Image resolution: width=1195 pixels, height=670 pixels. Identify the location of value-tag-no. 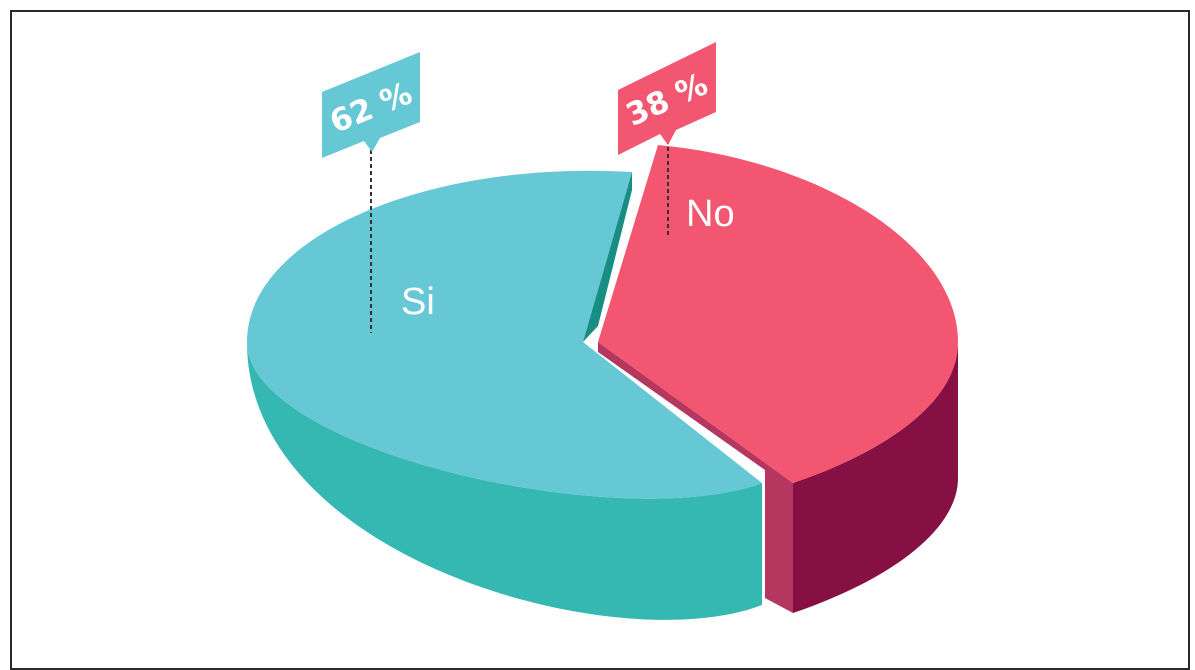
(667, 98).